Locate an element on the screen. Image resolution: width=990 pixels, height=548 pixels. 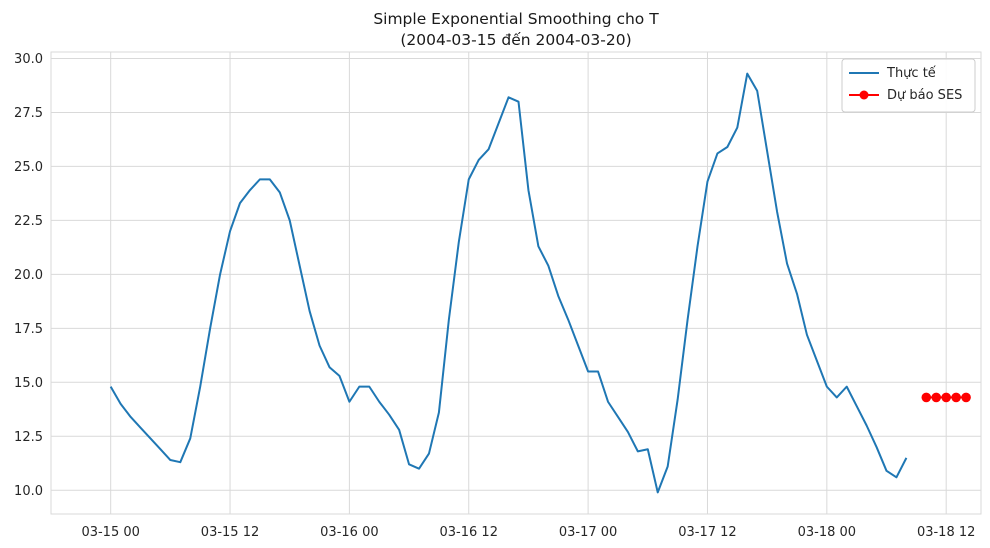
legend-label-actual: Thực tế is located at coordinates (911, 73).